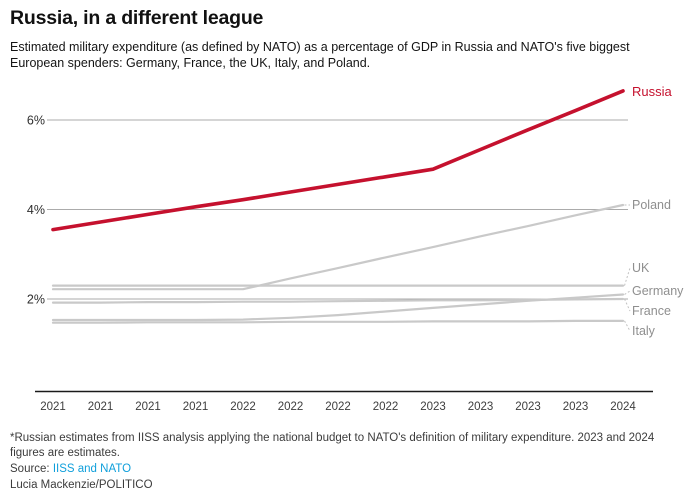  Describe the element at coordinates (137, 18) in the screenshot. I see `page-title: Russia, in a different league` at that location.